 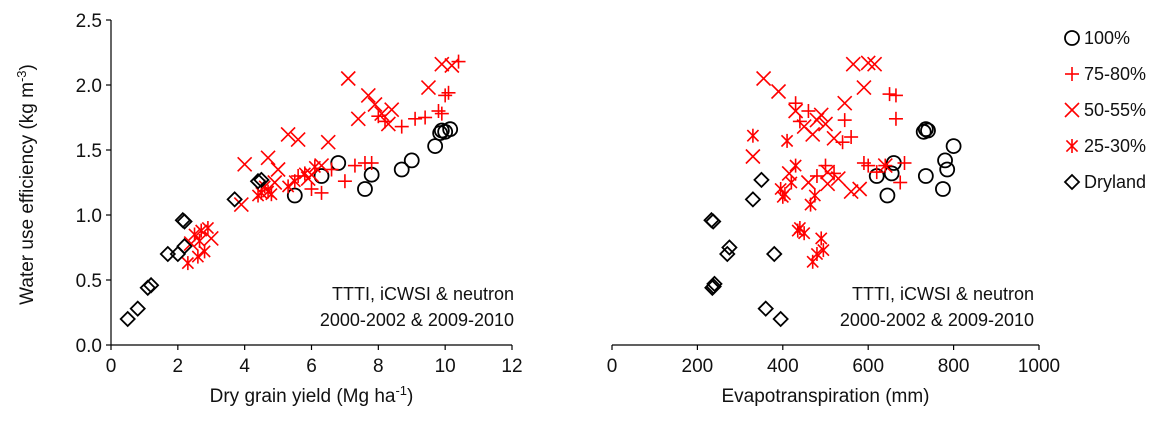 What do you see at coordinates (89, 21) in the screenshot?
I see `y-tick-label: 2.5` at bounding box center [89, 21].